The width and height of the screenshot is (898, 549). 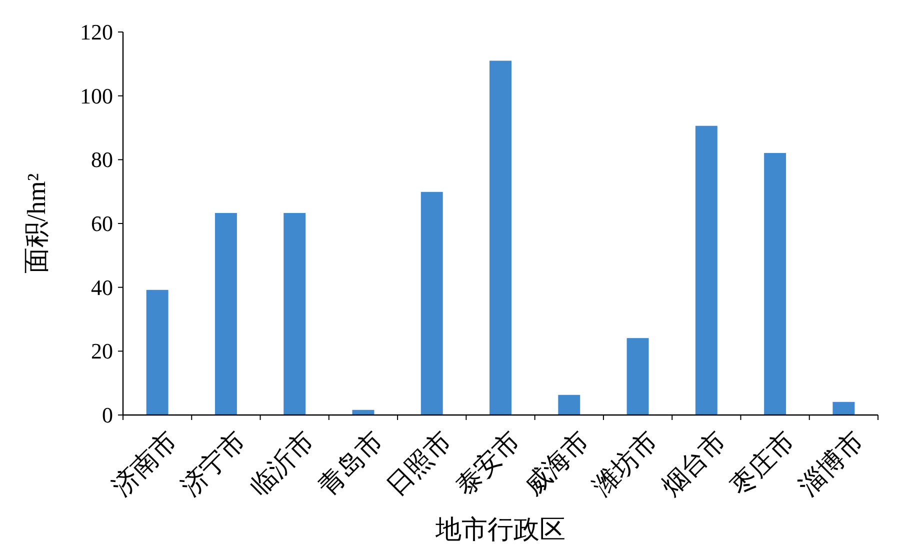 I want to click on y-tick-label: 20, so click(x=102, y=351).